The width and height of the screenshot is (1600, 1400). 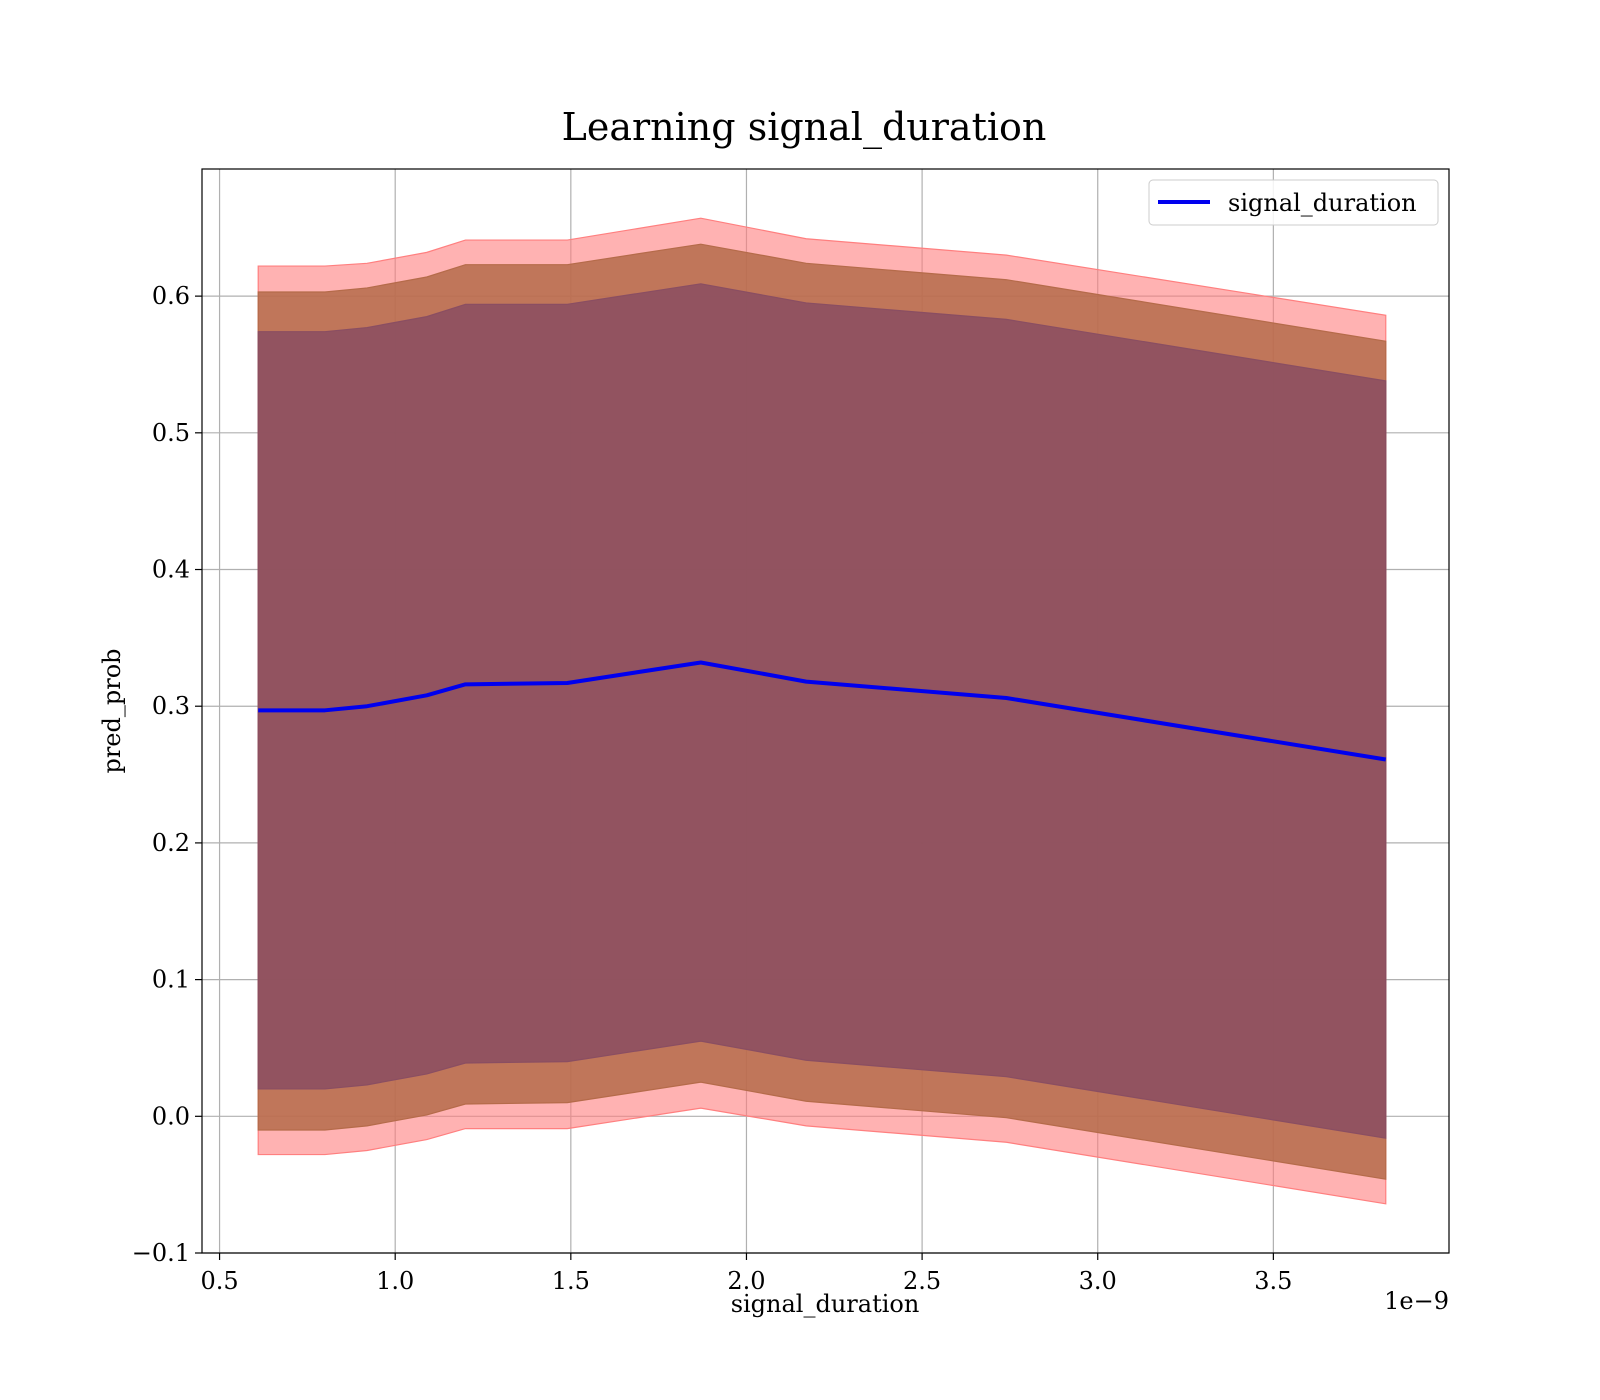 I want to click on y-tick-label: 0.0, so click(x=171, y=1116).